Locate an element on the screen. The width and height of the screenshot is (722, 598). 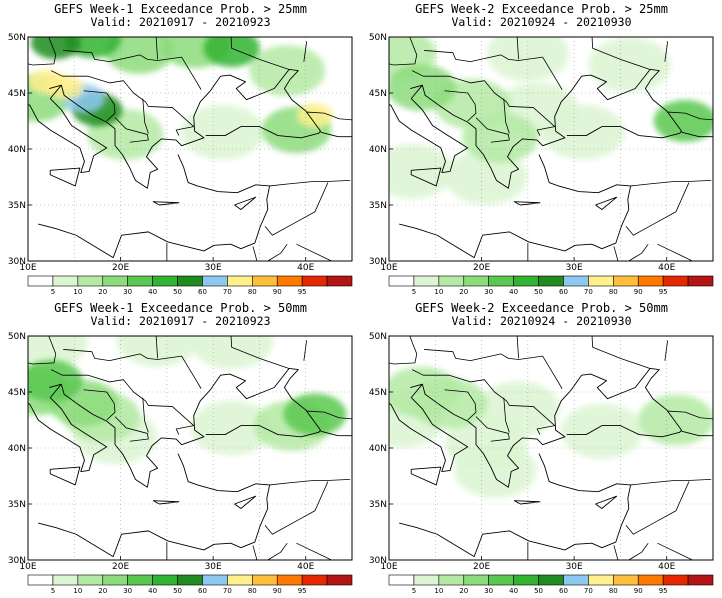
panel-title: GEFS Week-1 Exceedance Prob. > 50mm is located at coordinates (180, 308).